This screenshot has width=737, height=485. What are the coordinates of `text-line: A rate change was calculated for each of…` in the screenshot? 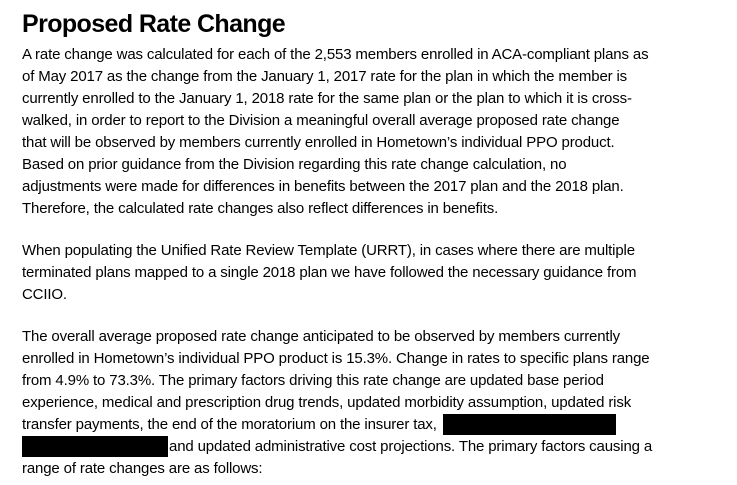 It's located at (335, 54).